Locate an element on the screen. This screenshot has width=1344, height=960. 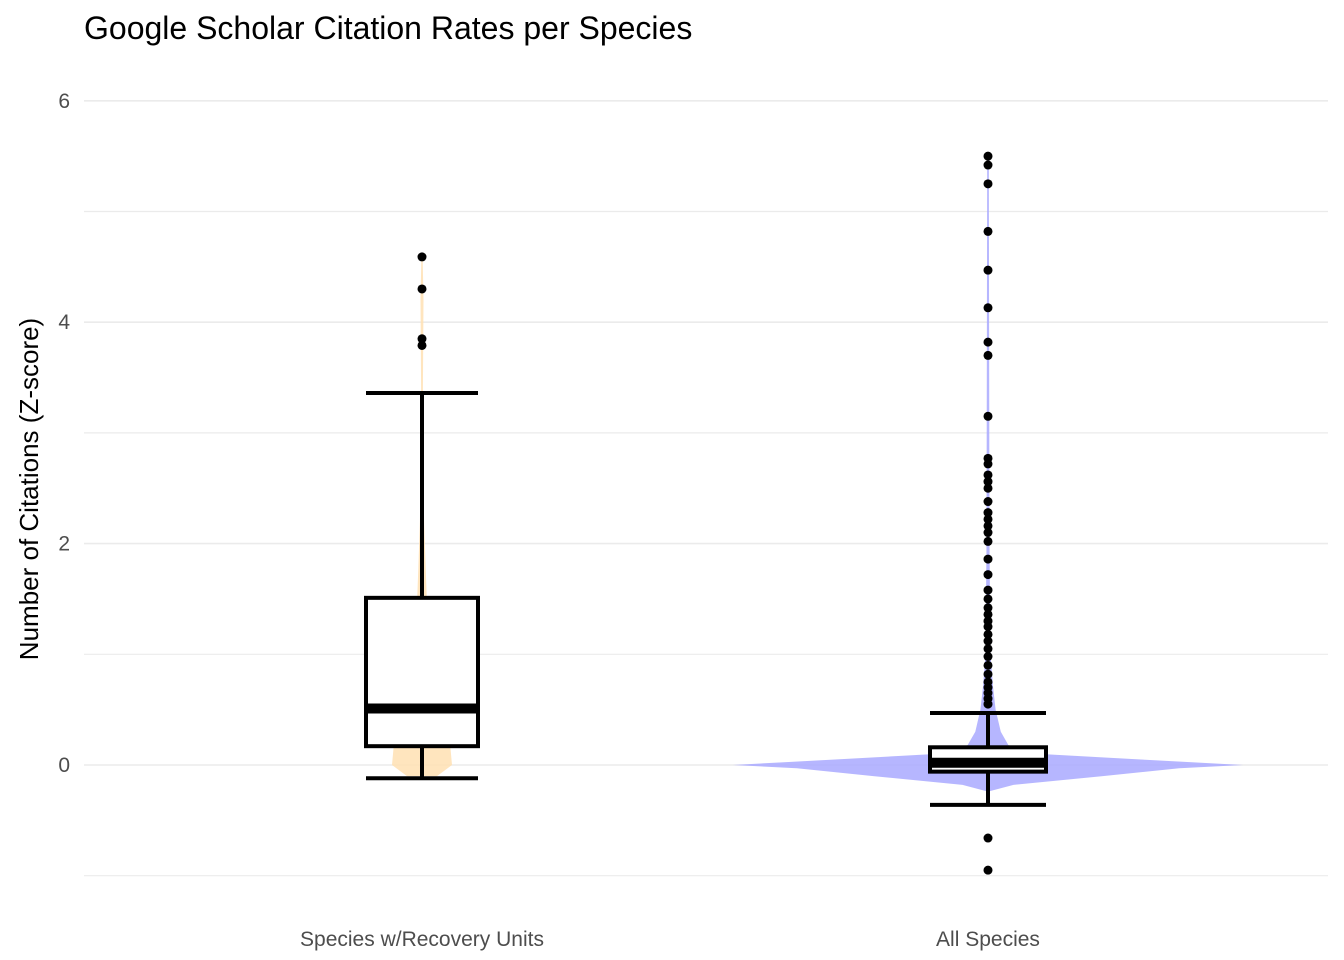
x-tick-label: Species w/Recovery Units is located at coordinates (422, 939).